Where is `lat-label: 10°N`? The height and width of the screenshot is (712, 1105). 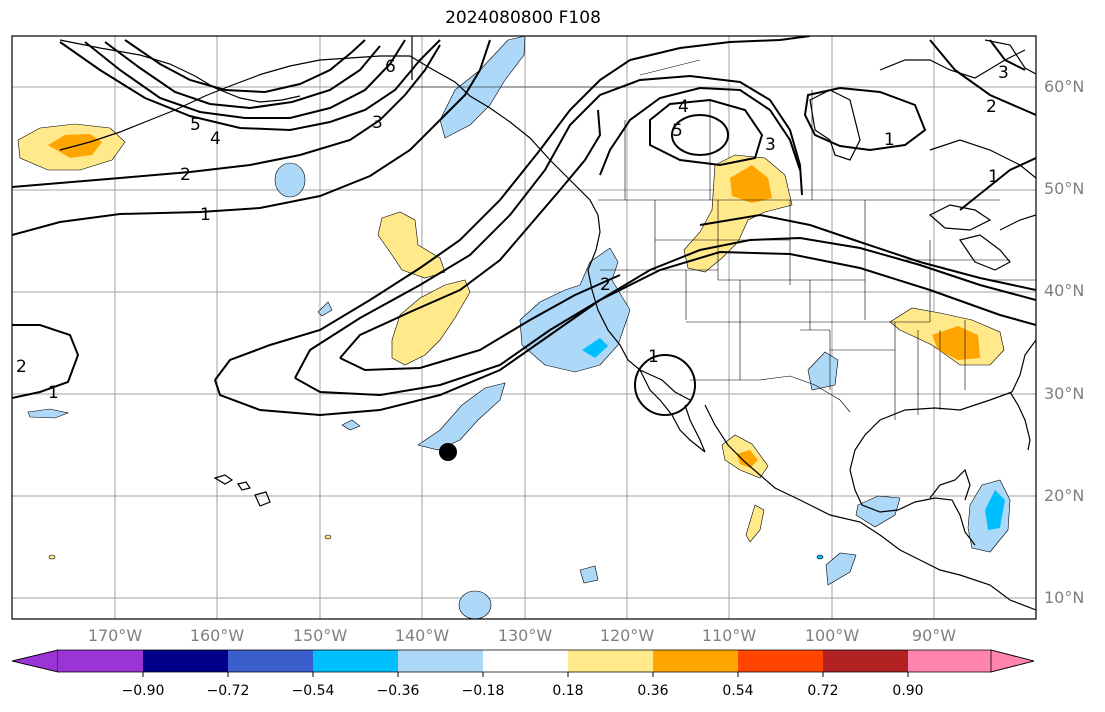
lat-label: 10°N is located at coordinates (1064, 597).